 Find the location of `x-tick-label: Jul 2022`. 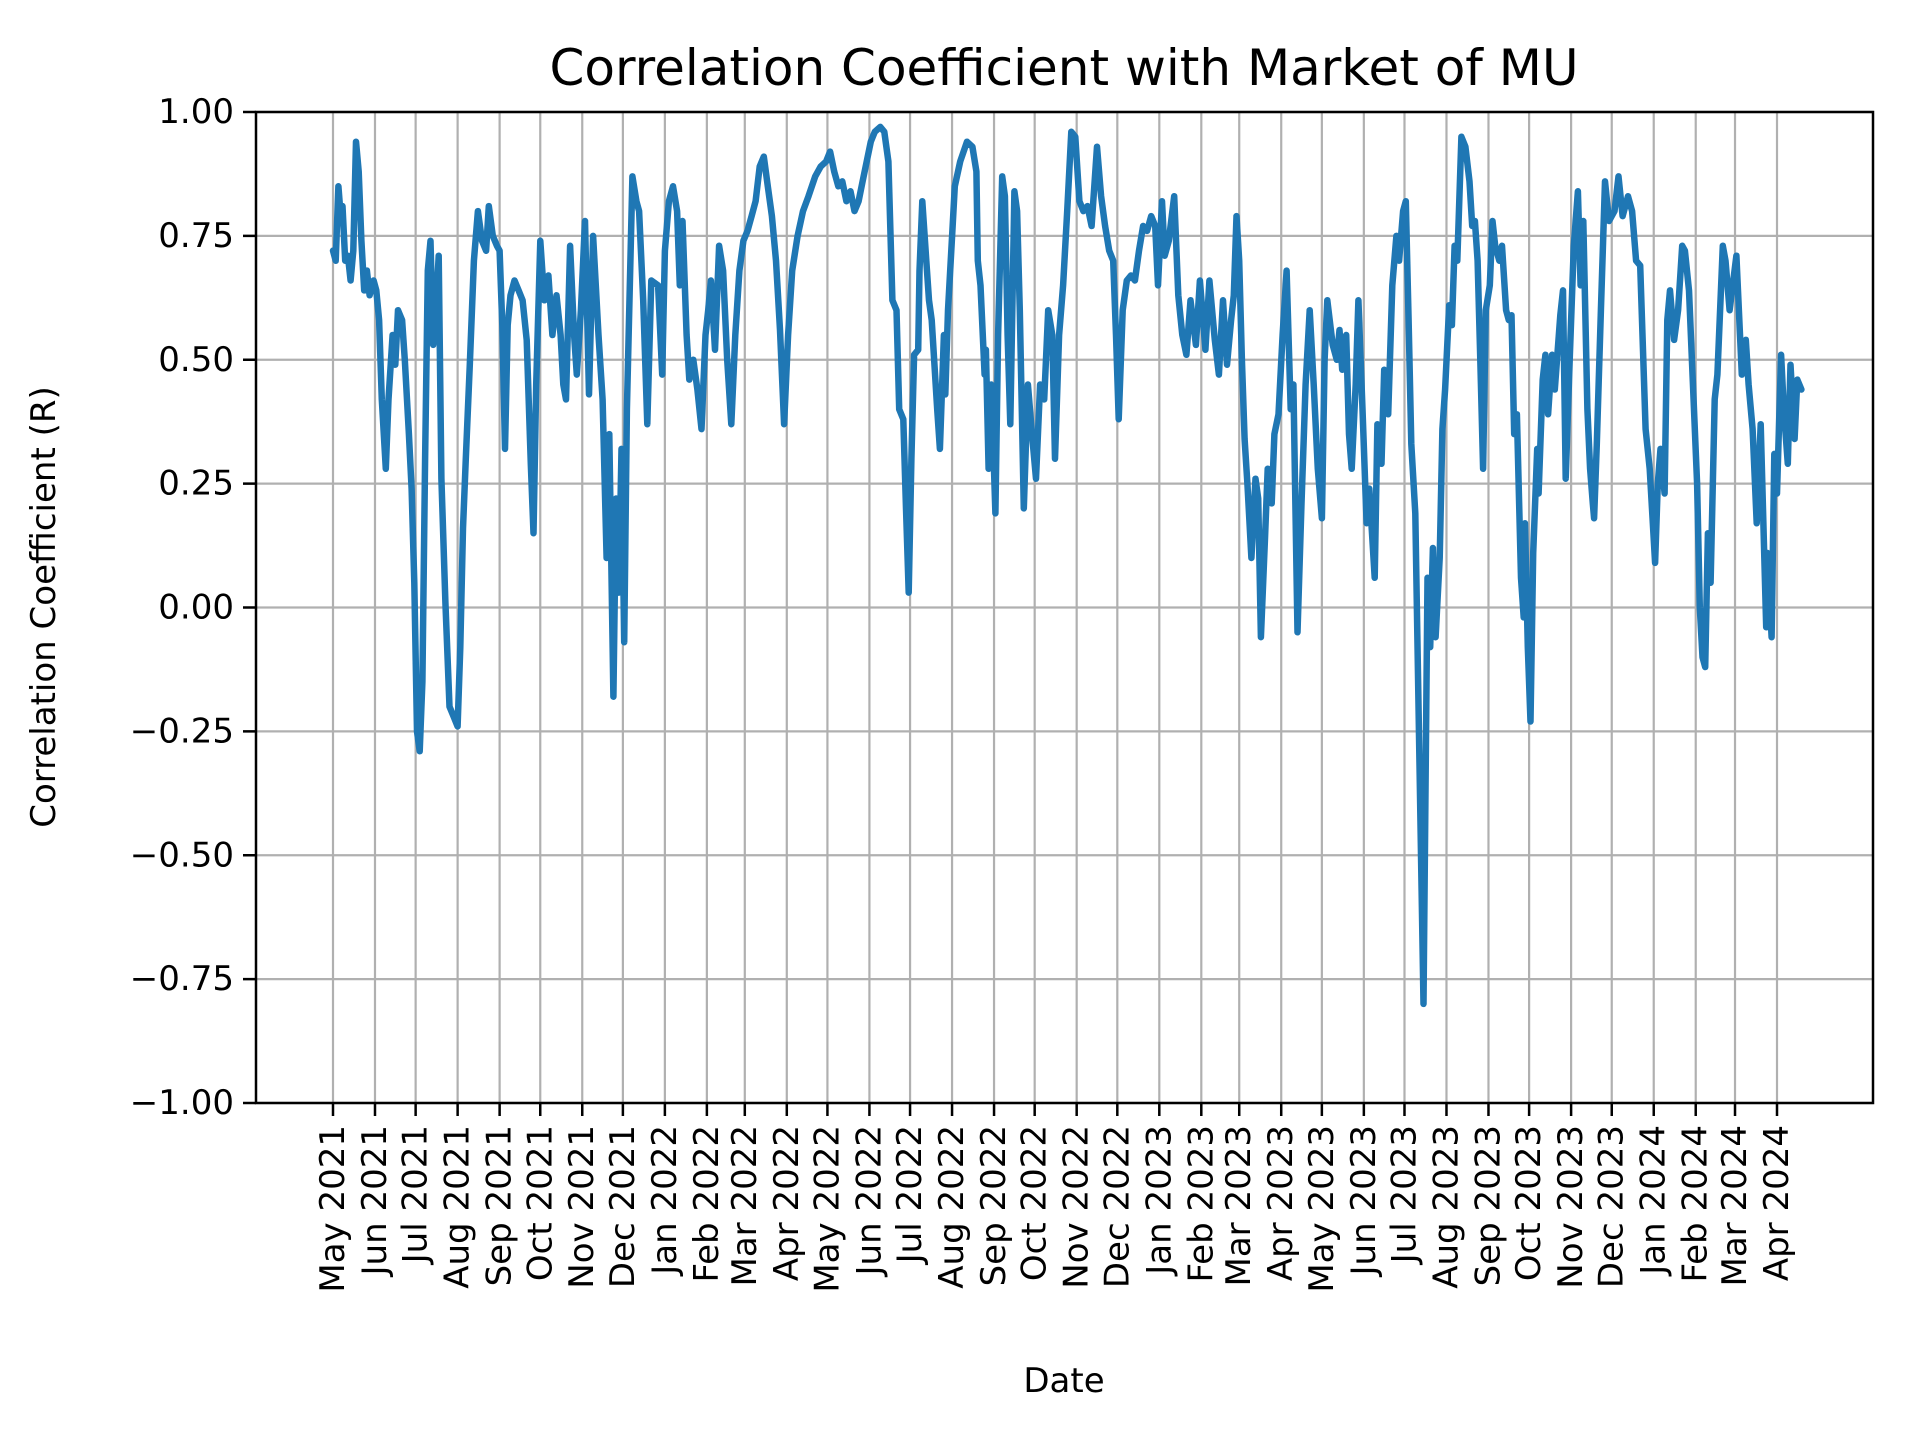

x-tick-label: Jul 2022 is located at coordinates (910, 1195).